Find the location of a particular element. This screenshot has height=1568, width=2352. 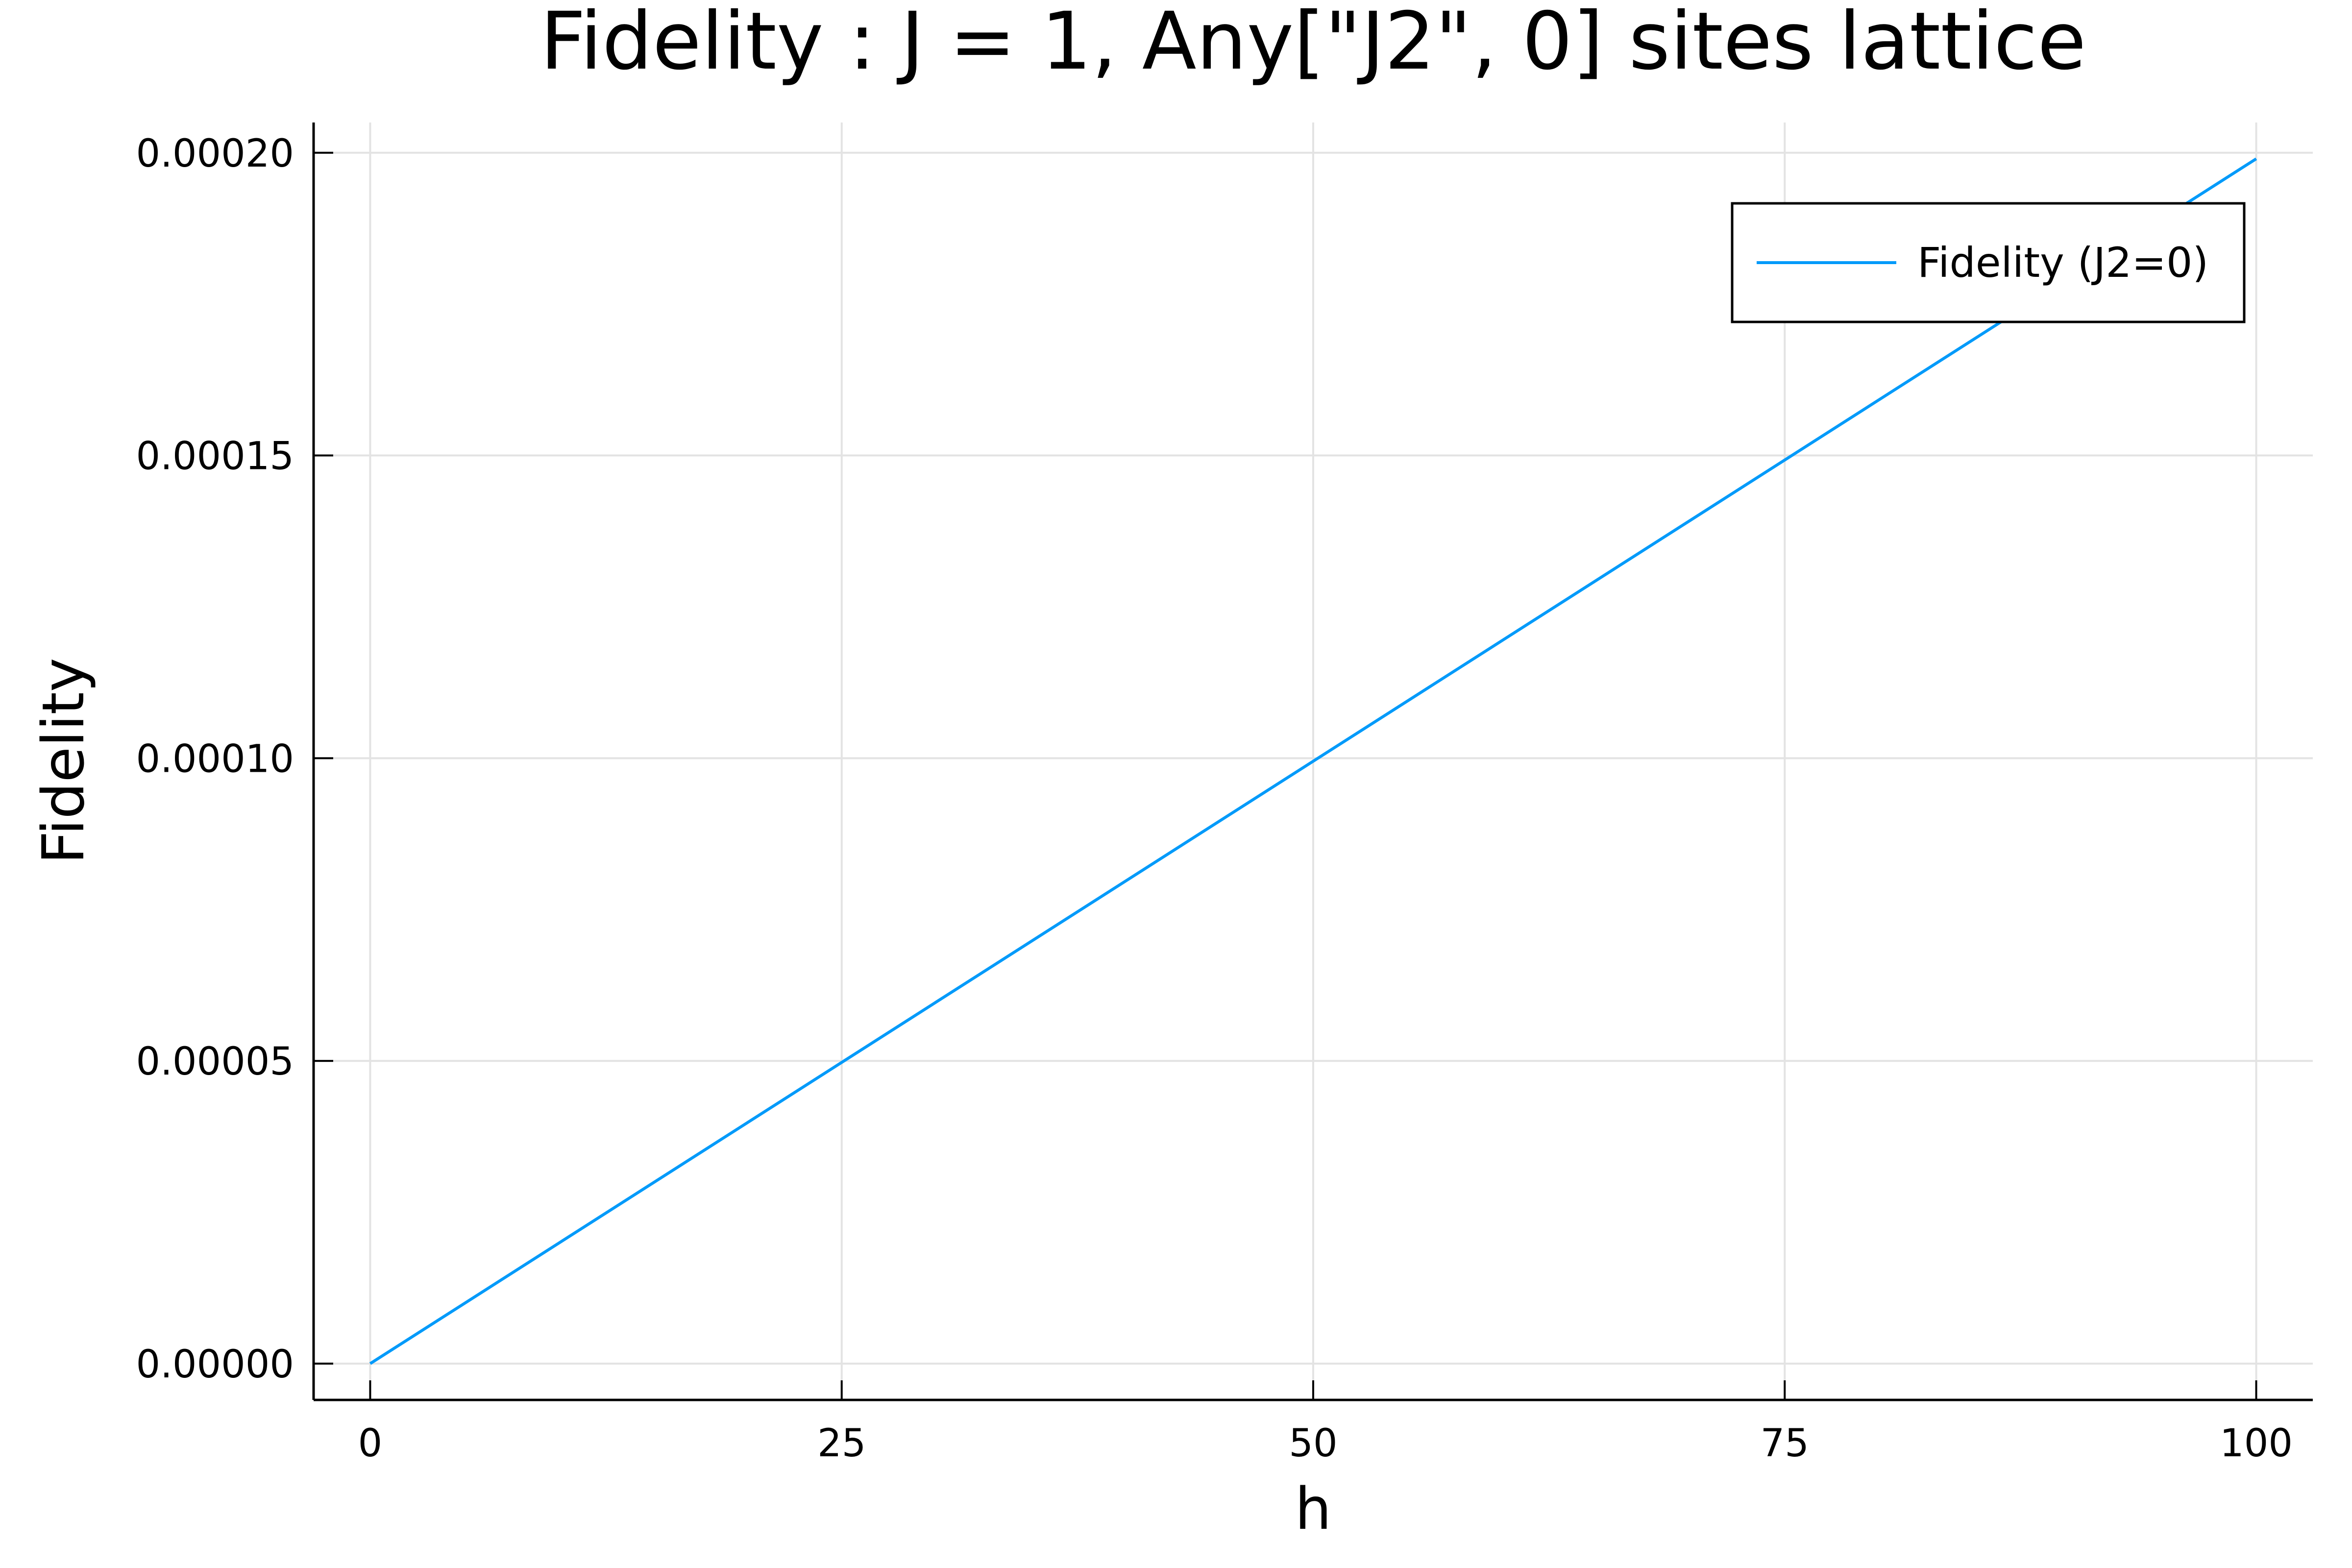

legend: Fidelity (J2=0) is located at coordinates (1988, 262).